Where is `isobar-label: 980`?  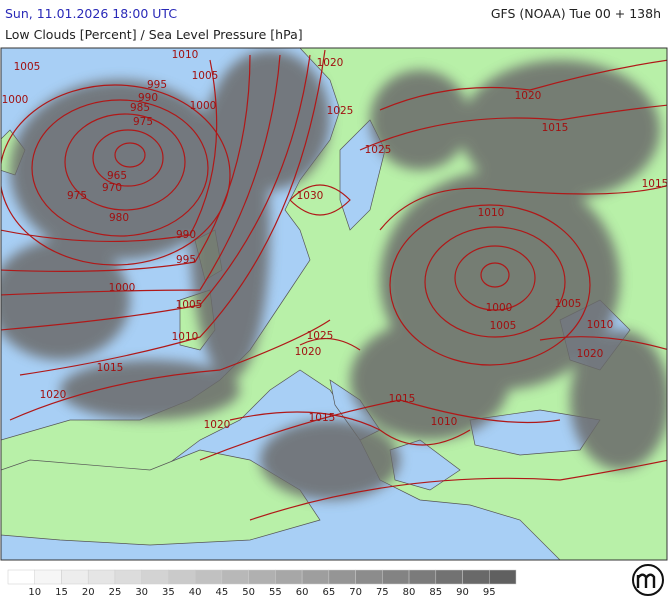 isobar-label: 980 is located at coordinates (119, 218).